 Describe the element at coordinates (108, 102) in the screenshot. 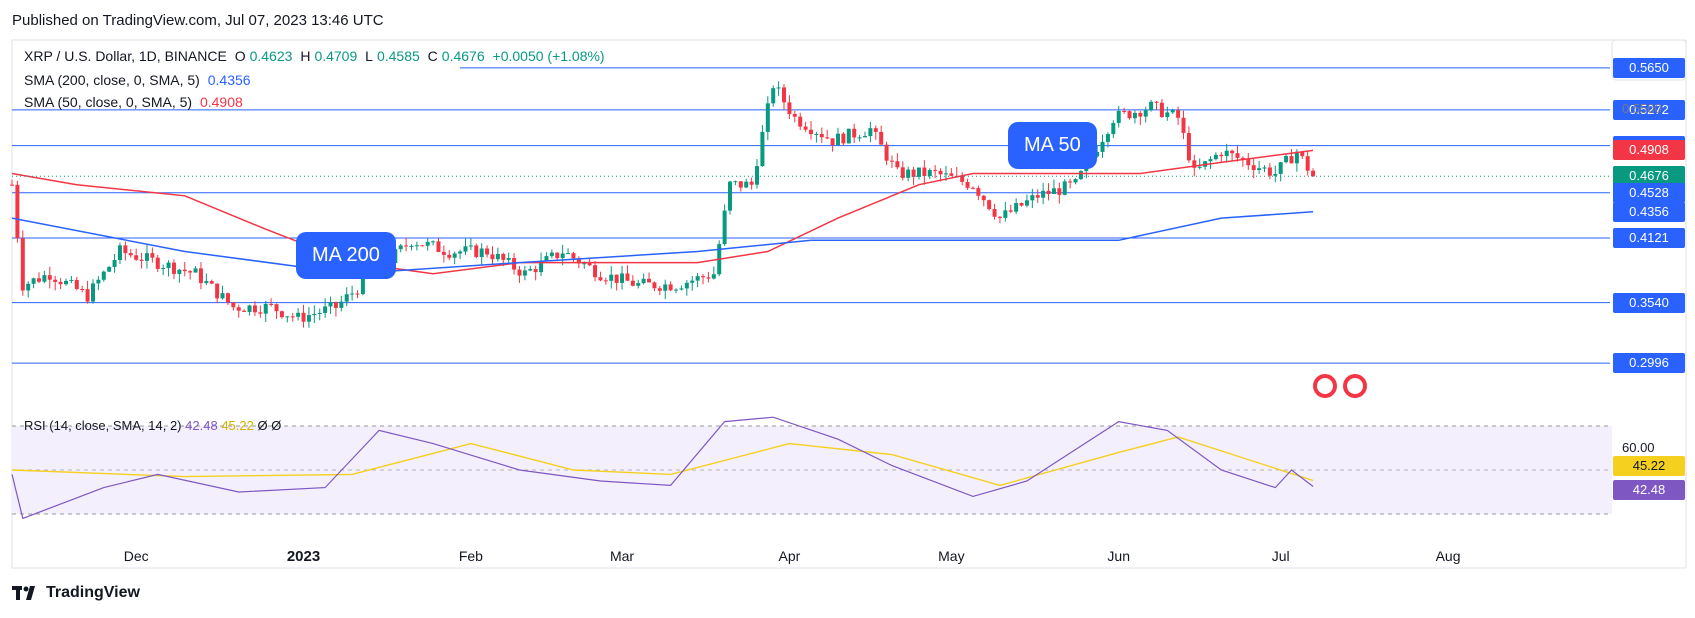

I see `sma50-label: SMA (50, close, 0, SMA, 5)` at that location.